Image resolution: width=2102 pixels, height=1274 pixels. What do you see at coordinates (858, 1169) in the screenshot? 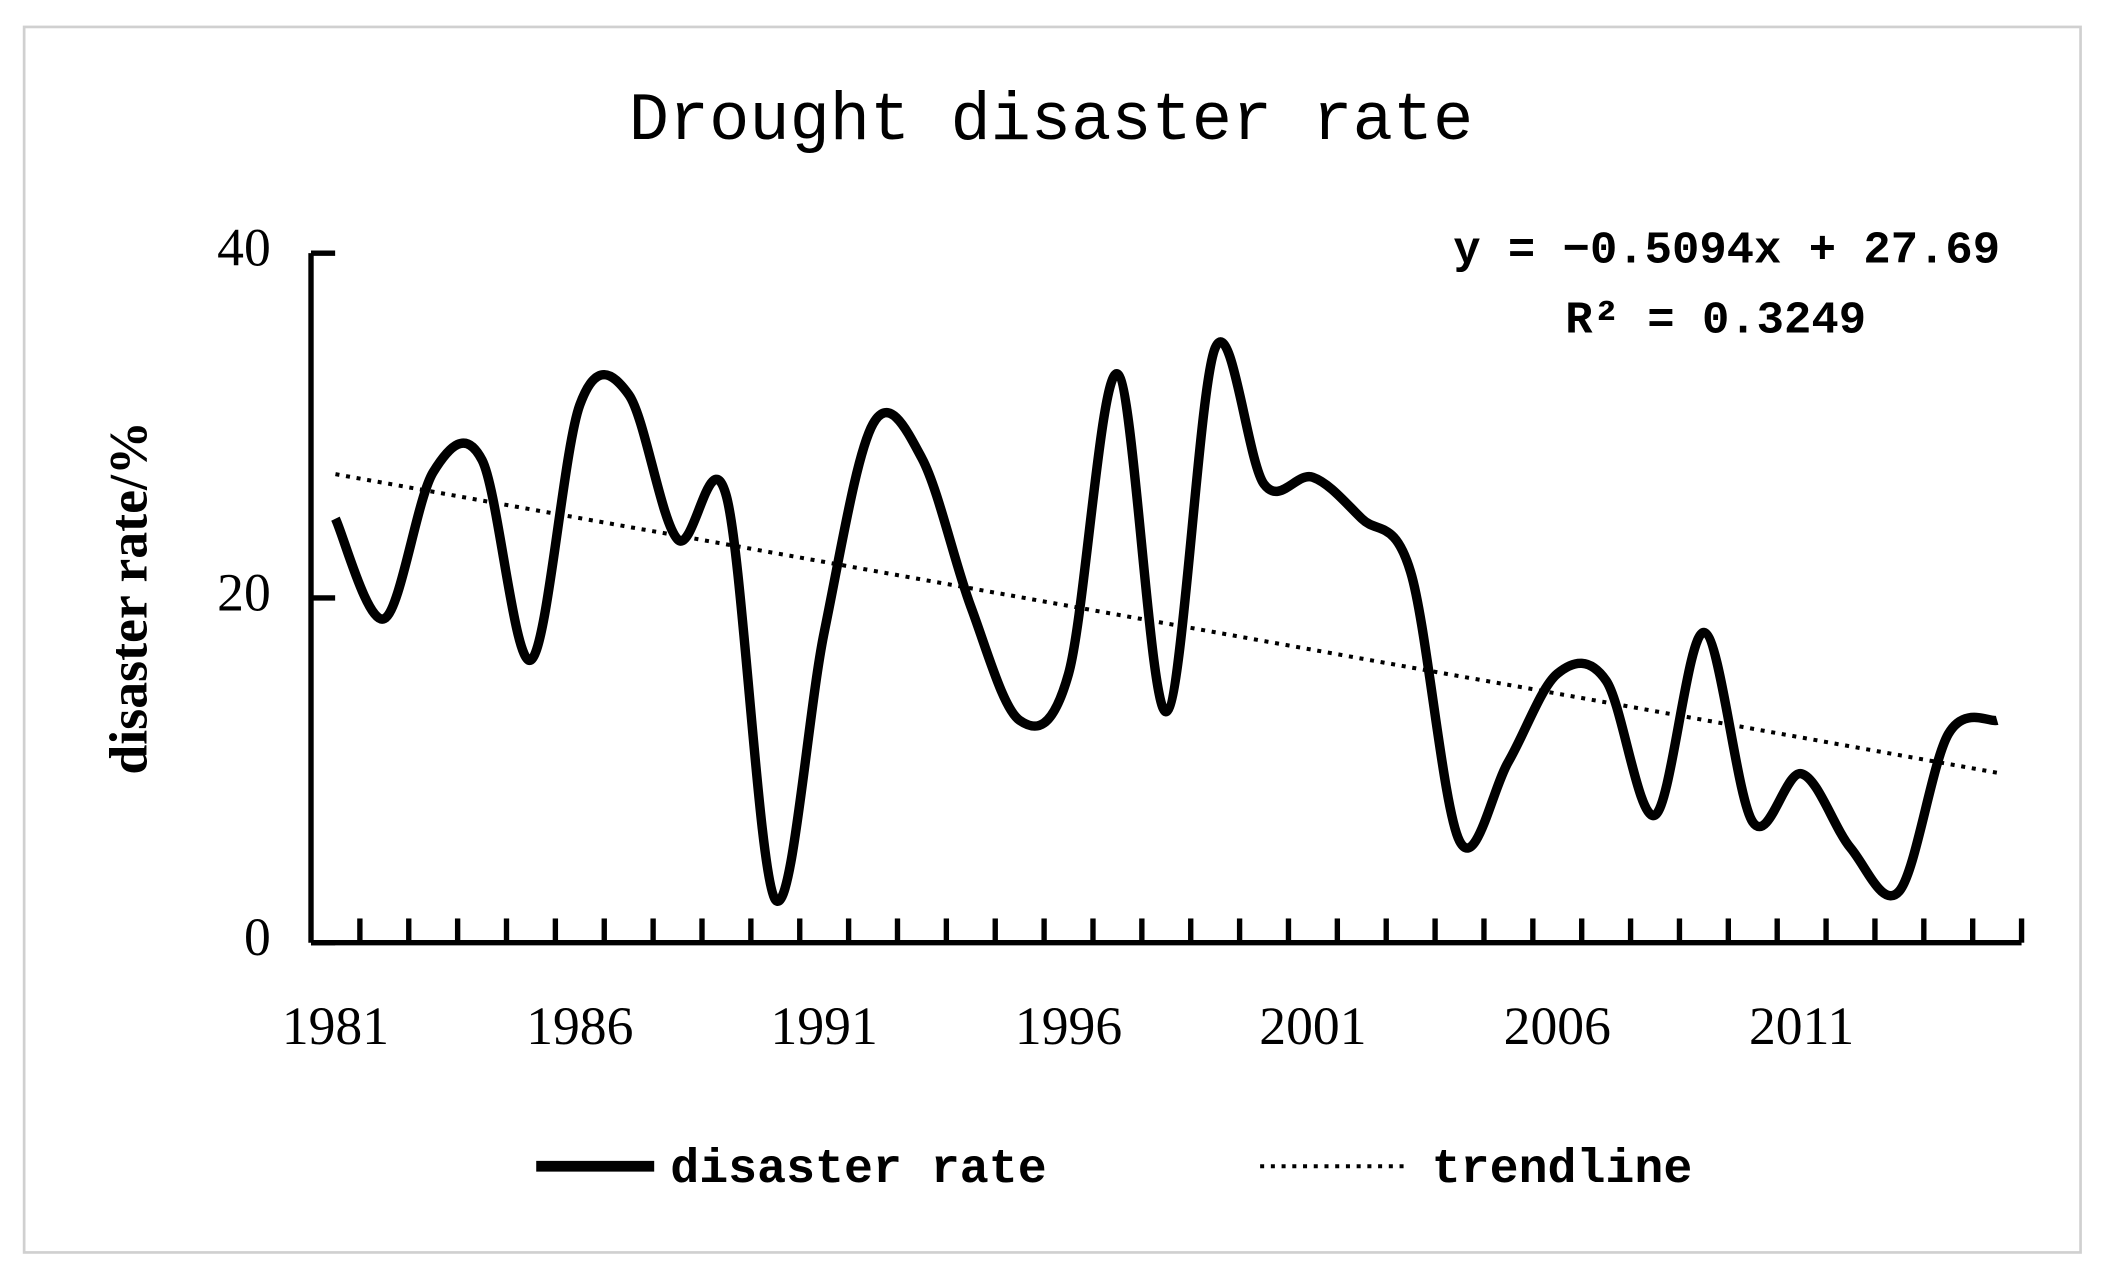
I see `legend-label: disaster rate` at bounding box center [858, 1169].